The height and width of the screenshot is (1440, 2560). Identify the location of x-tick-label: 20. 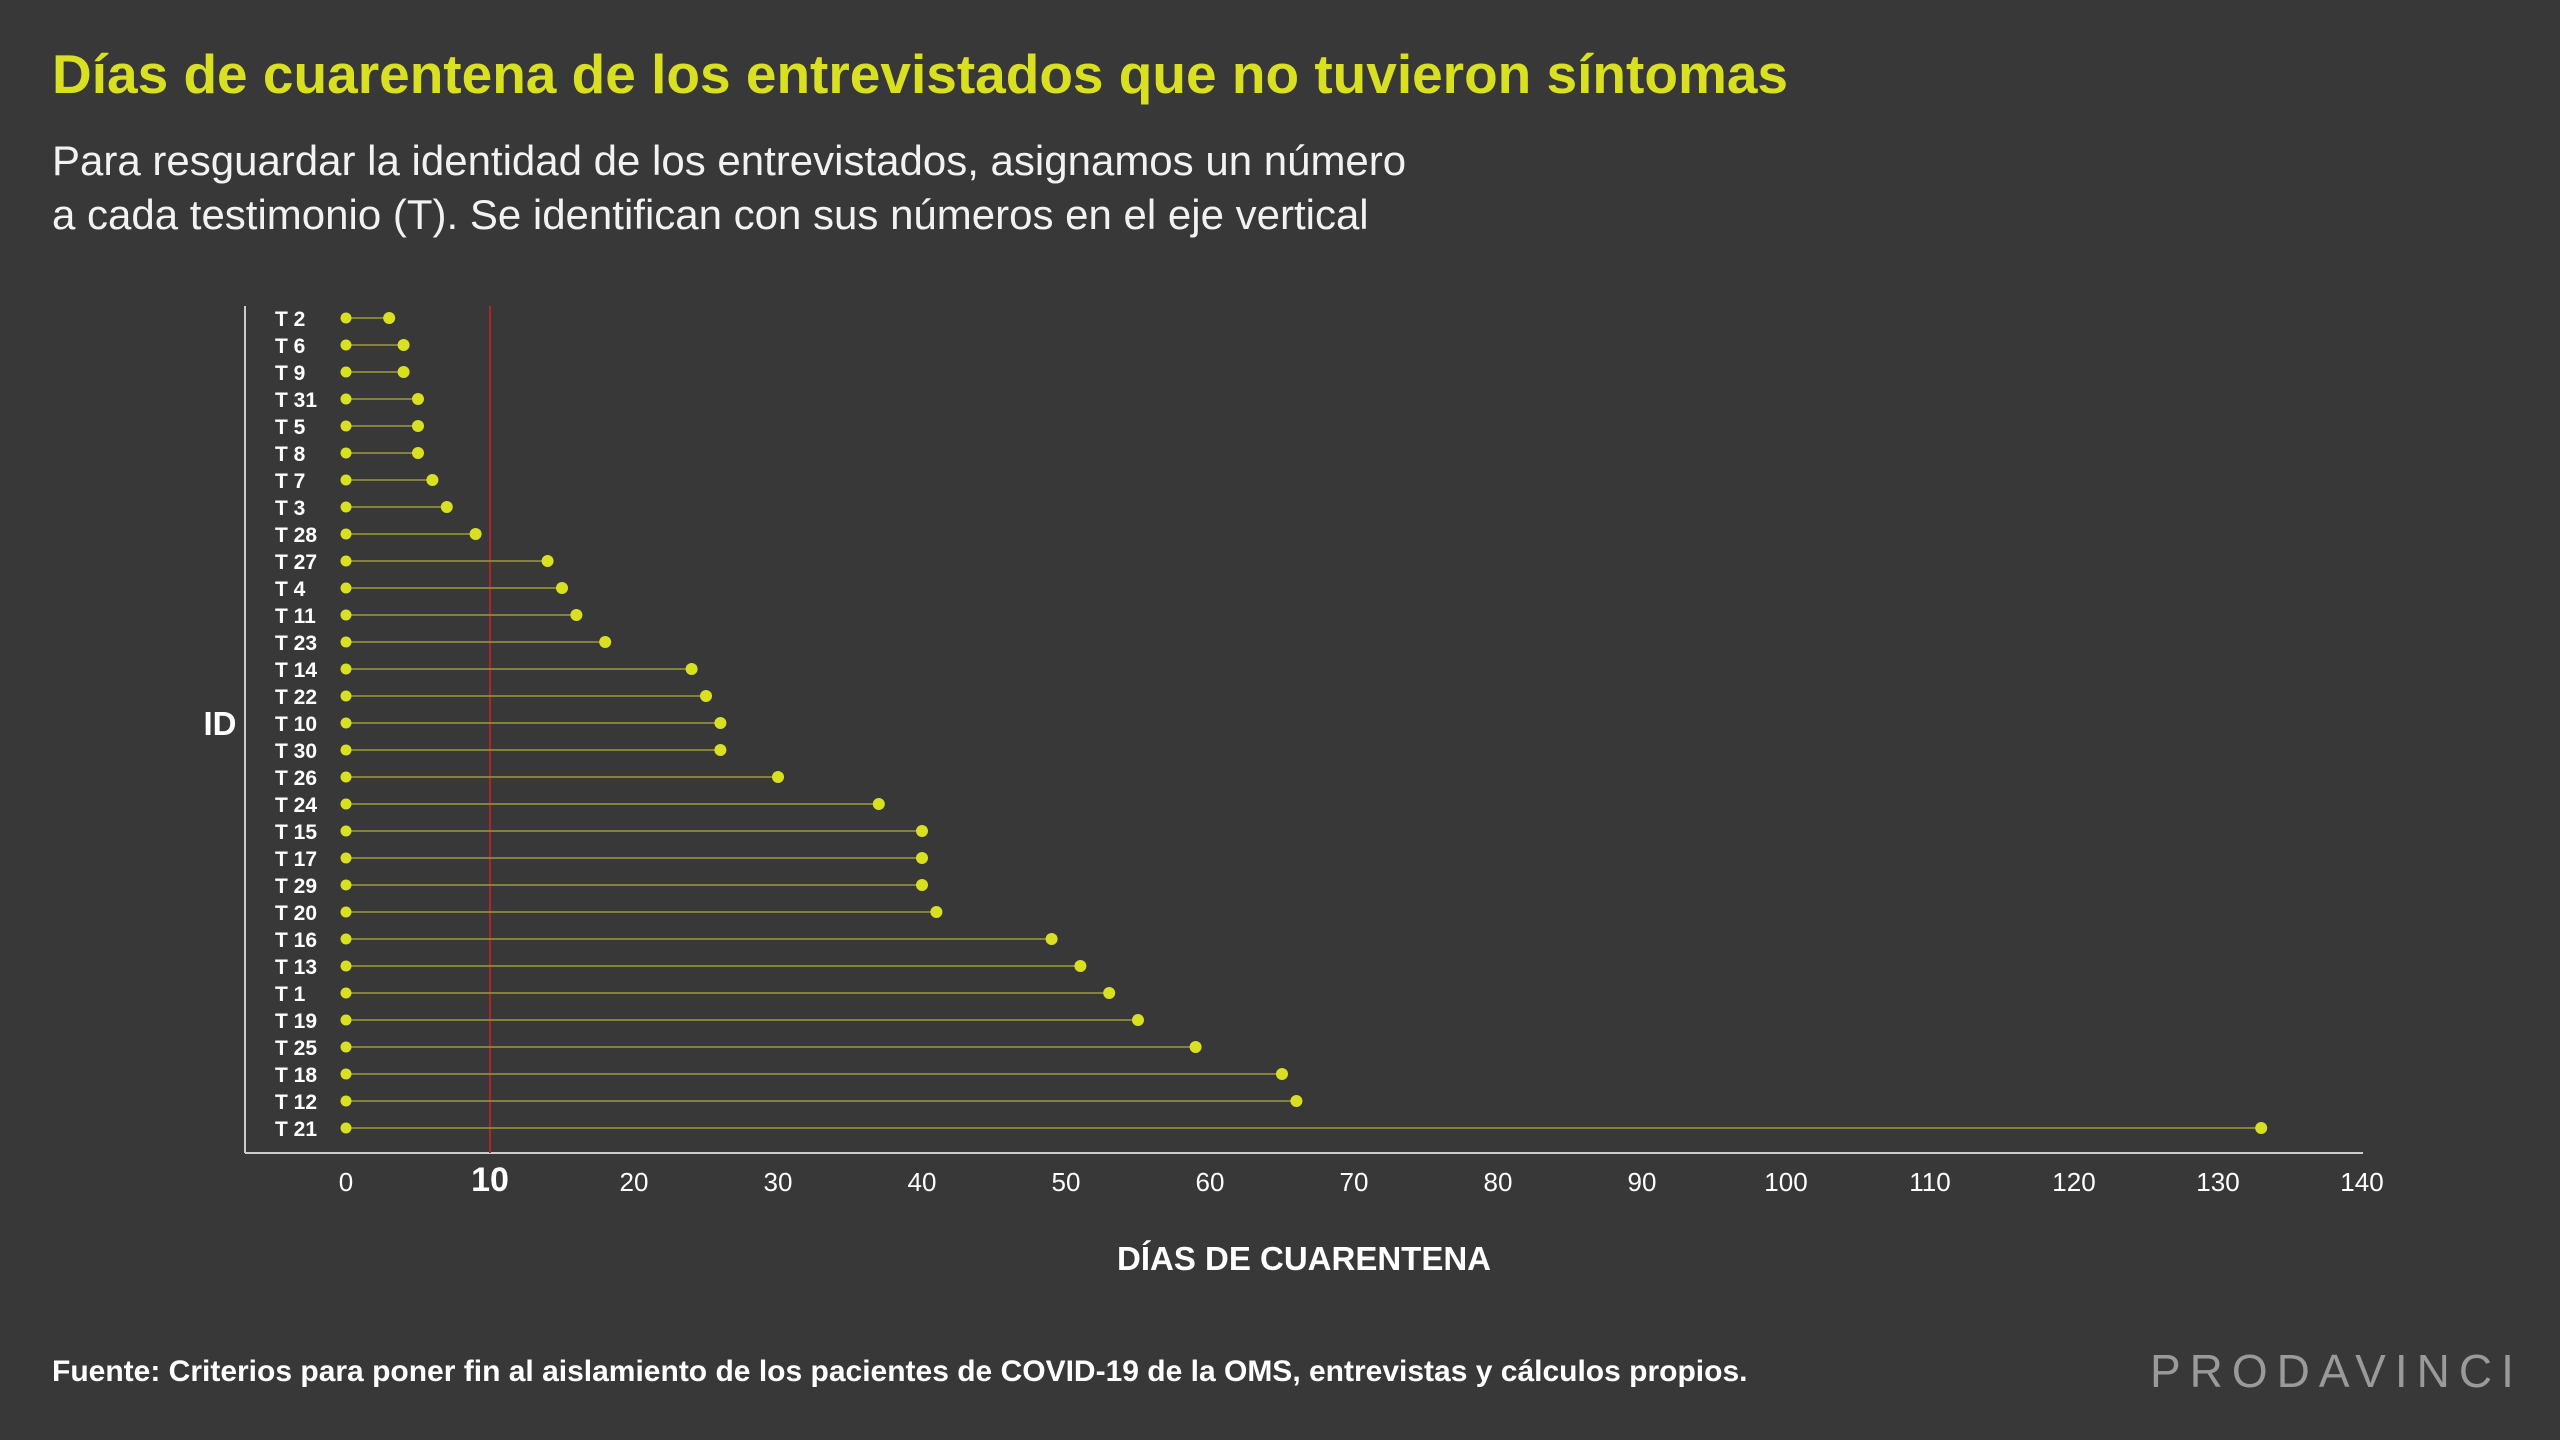
(634, 1182).